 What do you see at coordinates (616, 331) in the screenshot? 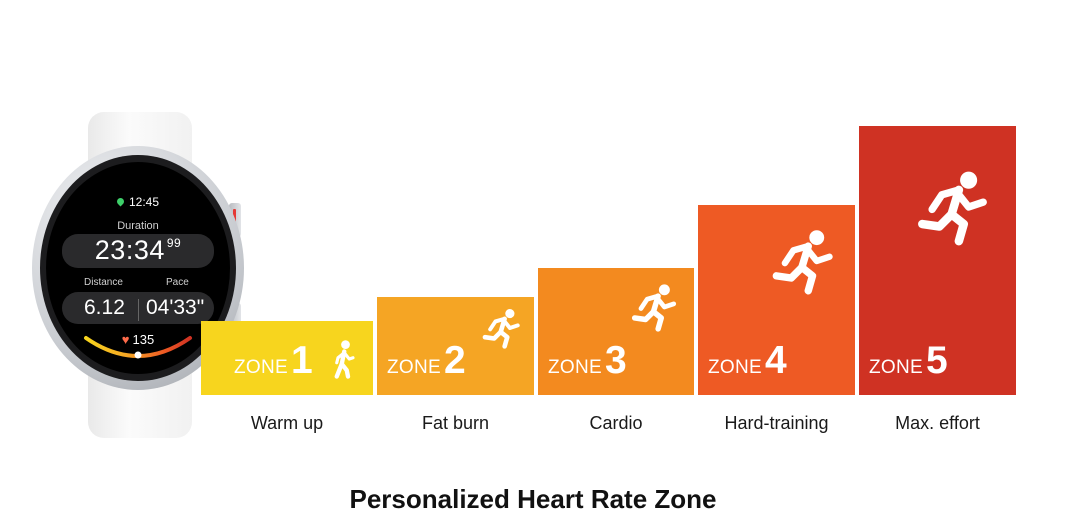
I see `zone-3-bar: ZONE3` at bounding box center [616, 331].